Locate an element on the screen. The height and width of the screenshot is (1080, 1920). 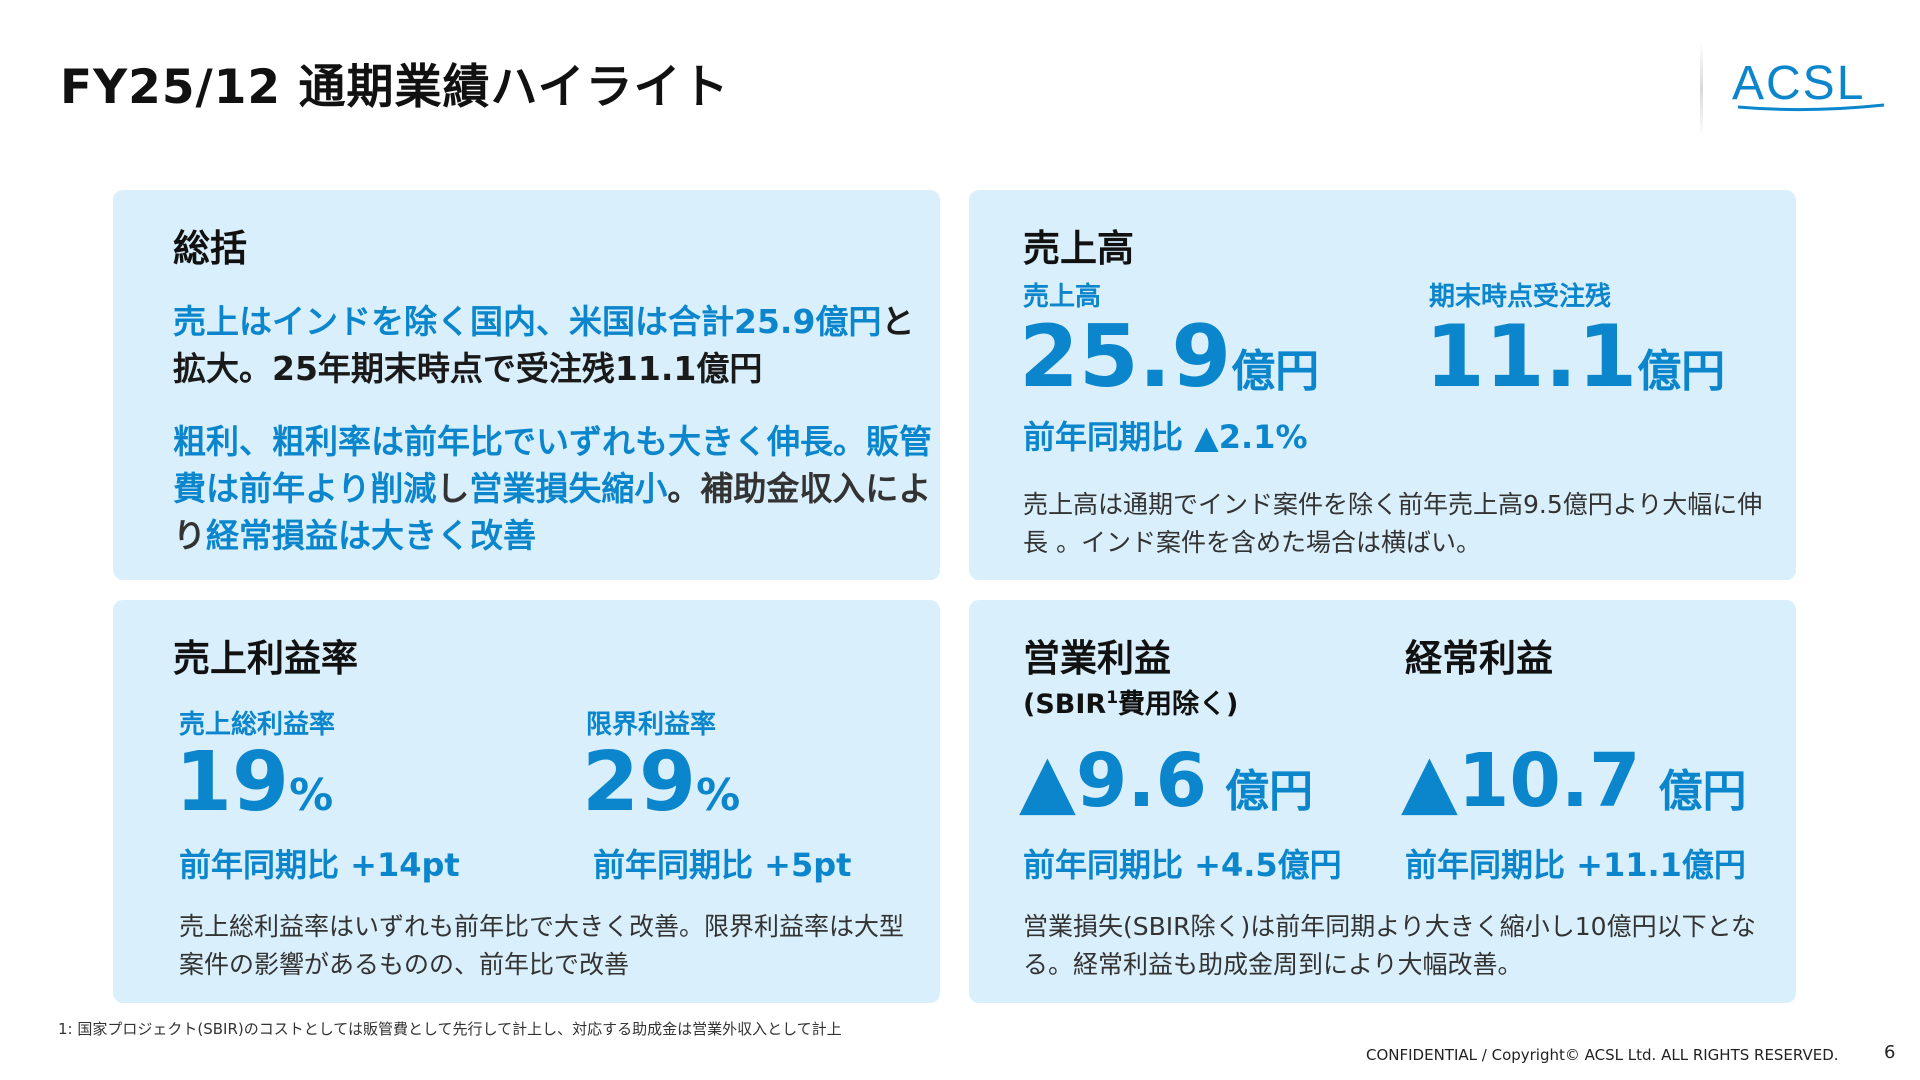
revenue-yoy: 前年同期比 ▲2.1% is located at coordinates (1165, 437).